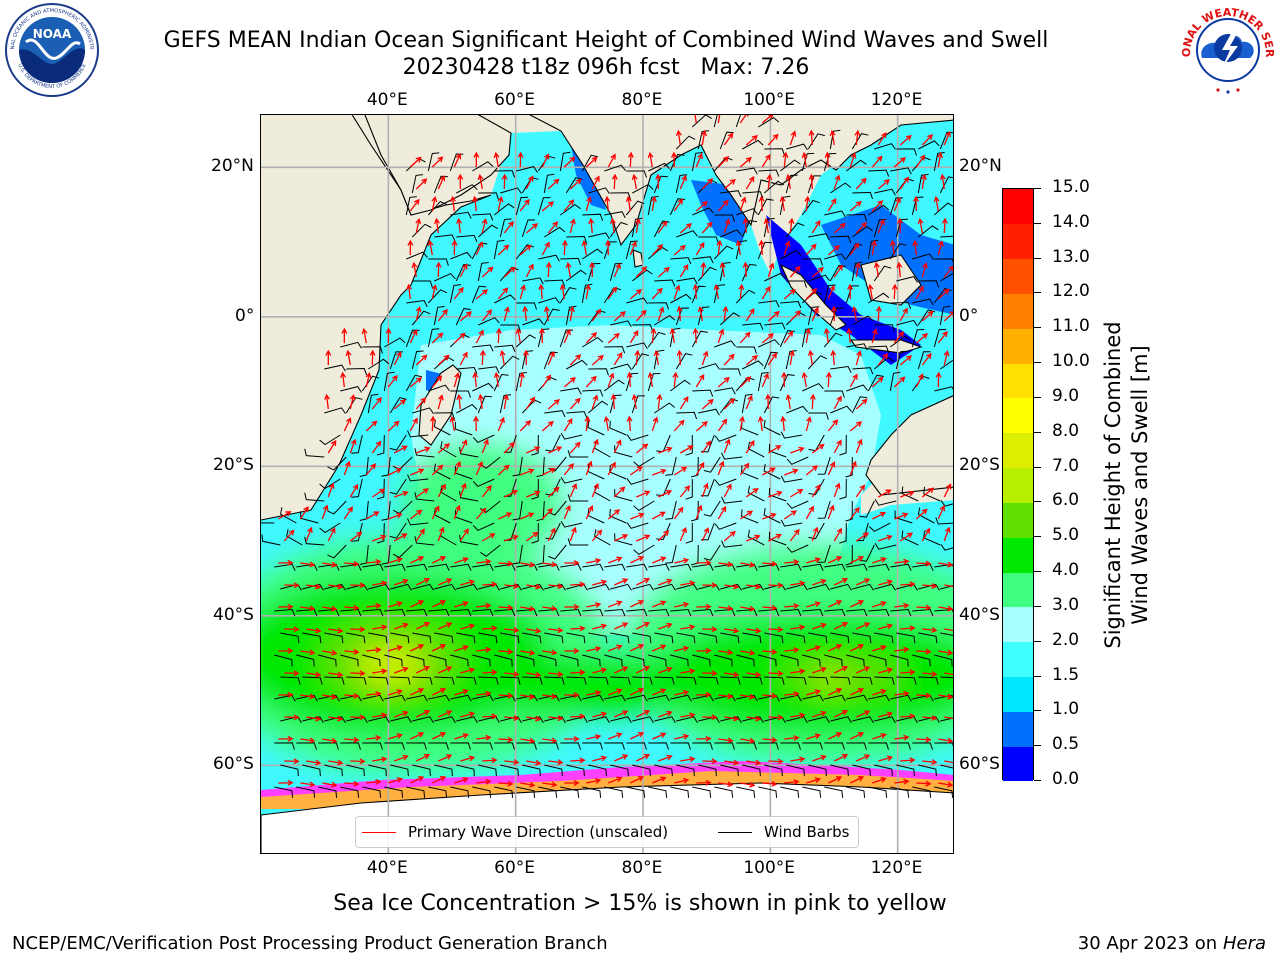 The image size is (1280, 960). I want to click on colorbar-tick-label: 11.0, so click(1071, 326).